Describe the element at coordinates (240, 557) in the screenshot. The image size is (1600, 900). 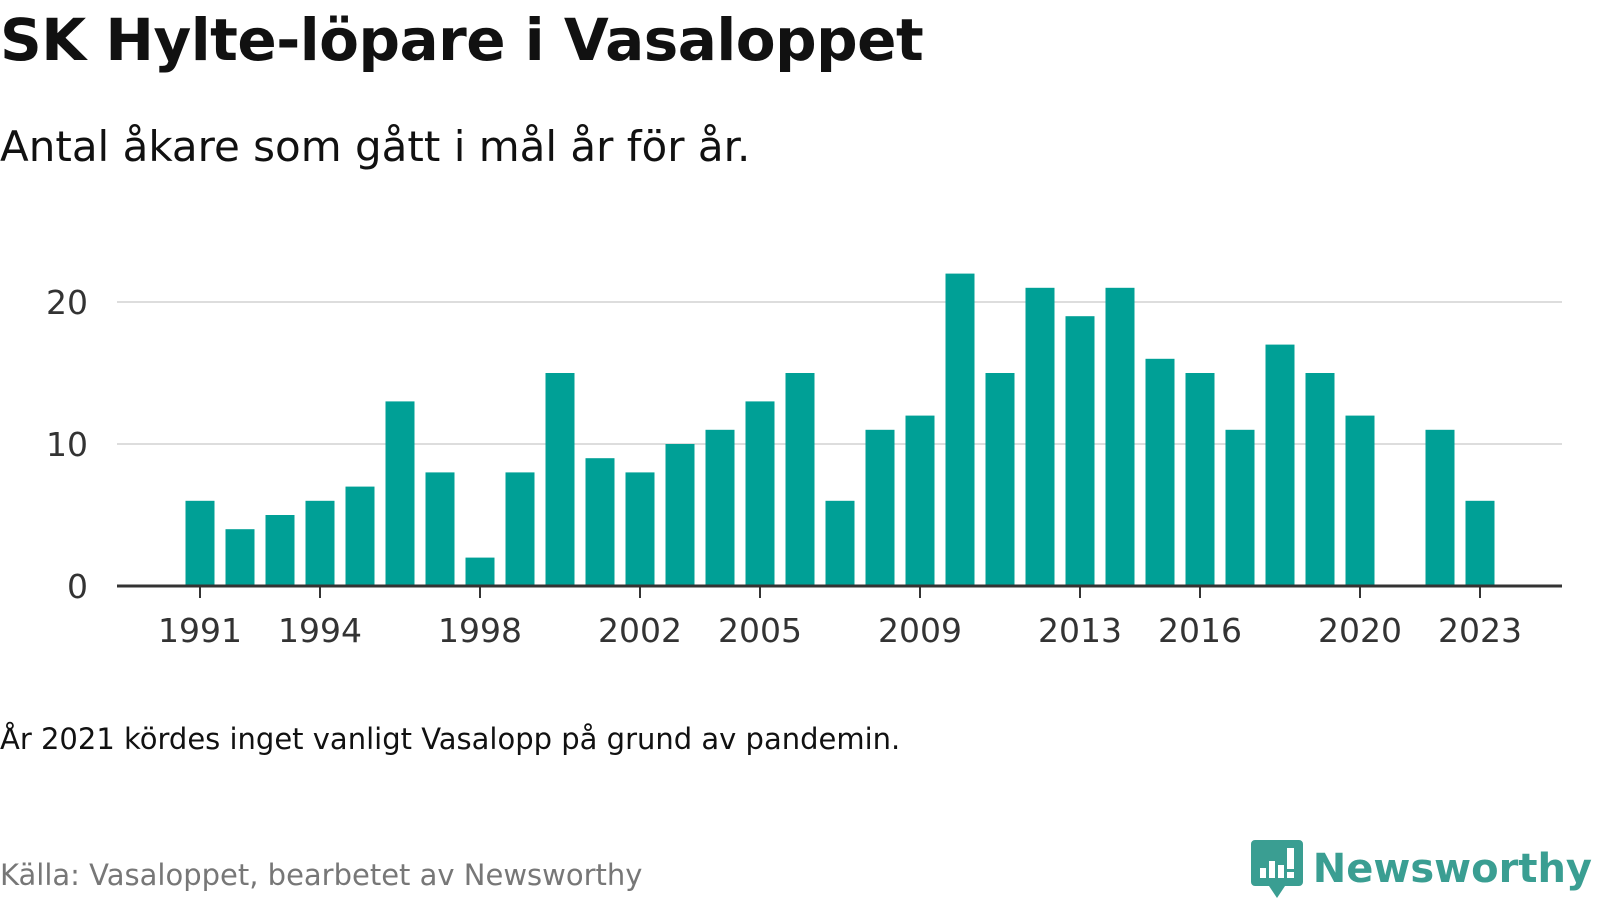
I see `bar-1992` at that location.